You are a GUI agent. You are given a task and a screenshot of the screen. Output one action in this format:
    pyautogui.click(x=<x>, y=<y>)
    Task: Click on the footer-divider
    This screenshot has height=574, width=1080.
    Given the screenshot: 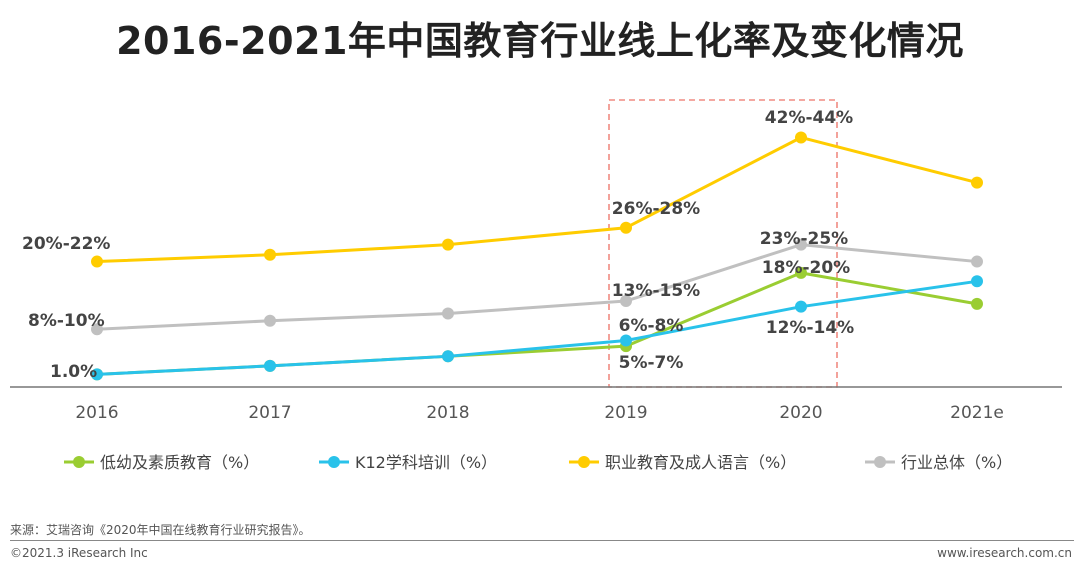 What is the action you would take?
    pyautogui.click(x=542, y=540)
    